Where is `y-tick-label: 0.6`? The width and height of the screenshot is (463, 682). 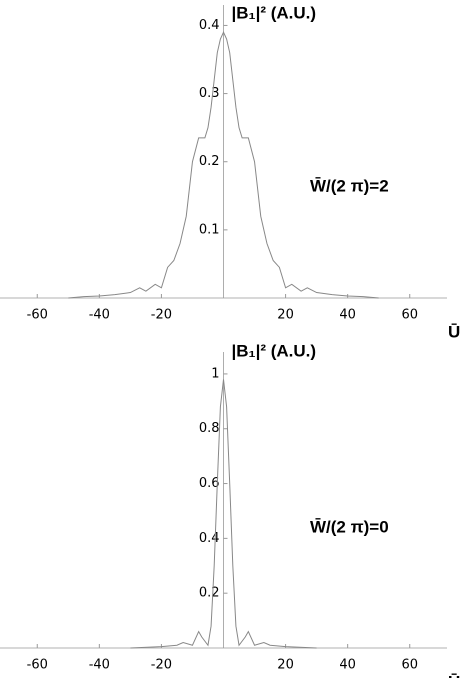 y-tick-label: 0.6 is located at coordinates (209, 483).